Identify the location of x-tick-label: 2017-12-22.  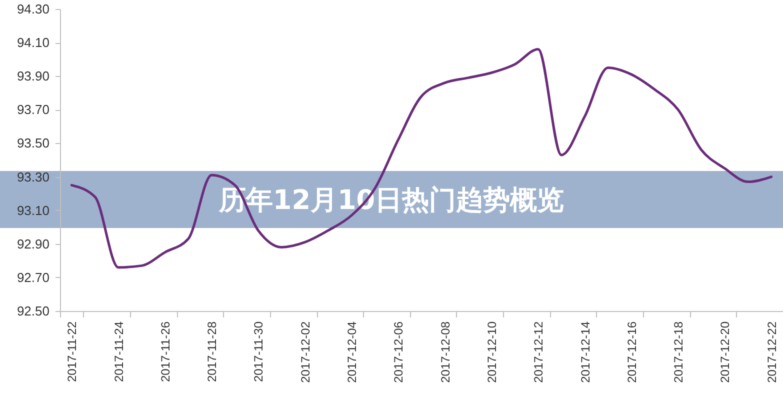
(771, 352).